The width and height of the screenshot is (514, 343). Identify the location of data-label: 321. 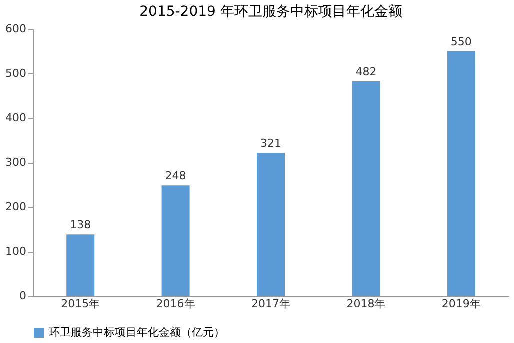
(271, 143).